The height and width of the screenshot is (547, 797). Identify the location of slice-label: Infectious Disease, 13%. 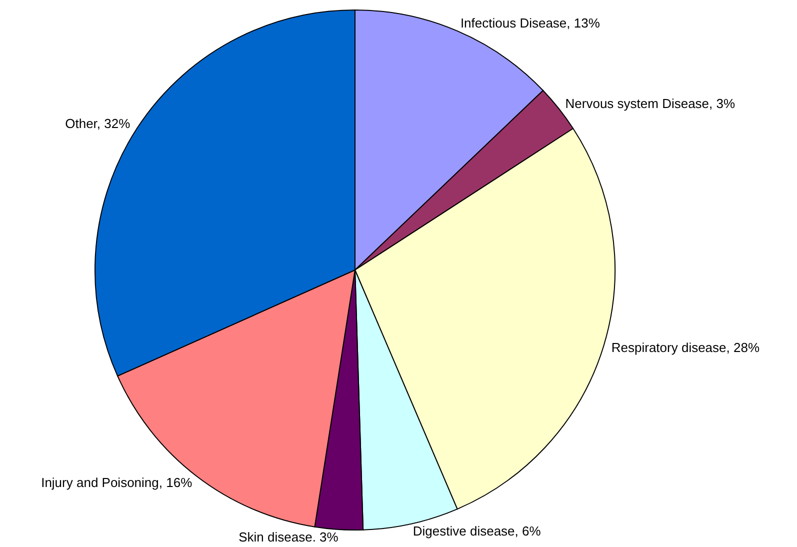
(530, 23).